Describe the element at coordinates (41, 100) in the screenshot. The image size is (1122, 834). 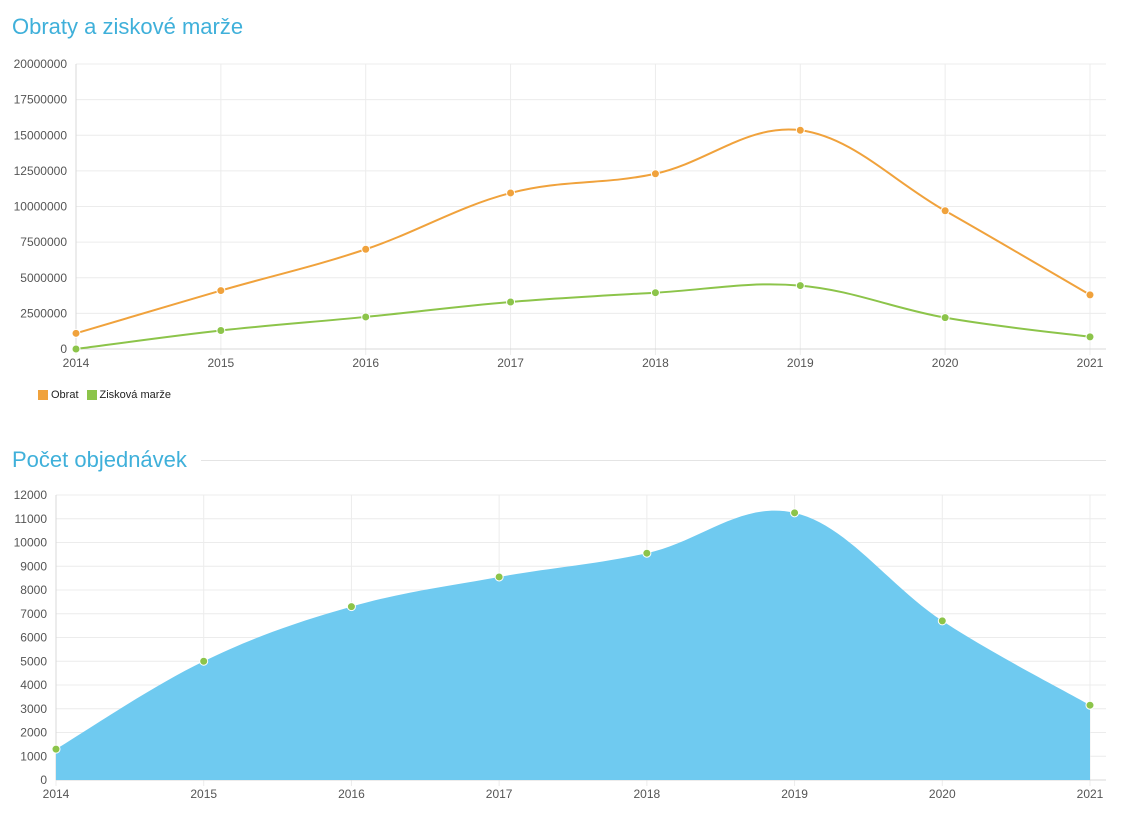
I see `y-tick-label: 17500000` at that location.